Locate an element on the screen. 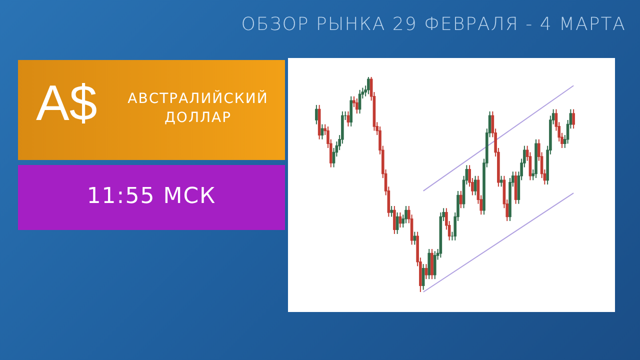  chart-title: ОБЗОР РЫНКА 29 ФЕВРАЛЯ - 4 МАРТА is located at coordinates (433, 24).